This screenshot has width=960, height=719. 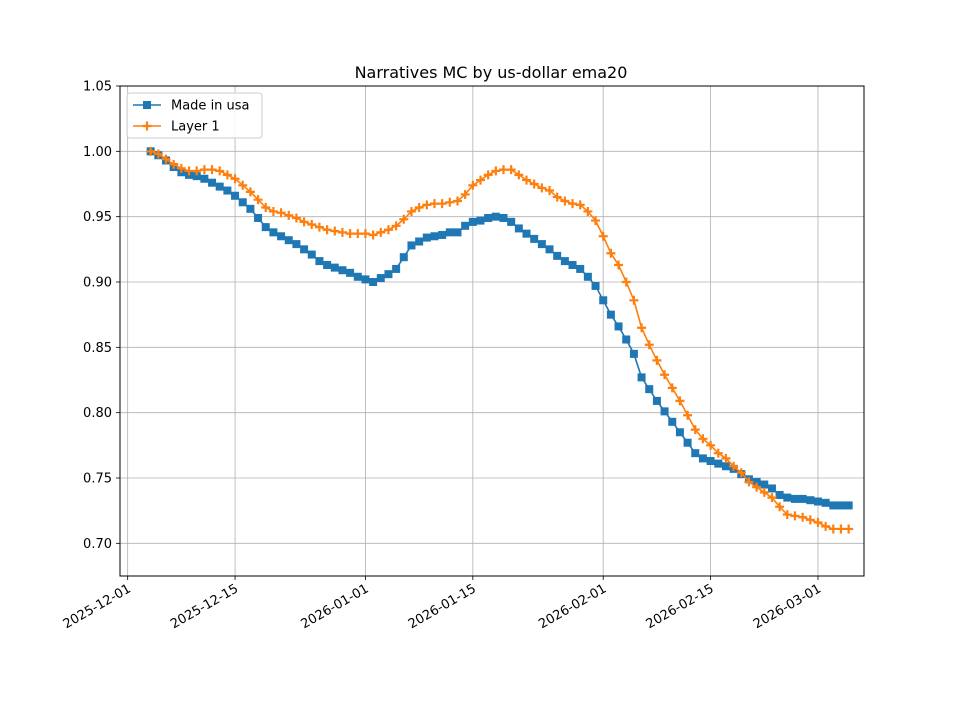 I want to click on y-tick-label: 1.00, so click(x=97, y=152).